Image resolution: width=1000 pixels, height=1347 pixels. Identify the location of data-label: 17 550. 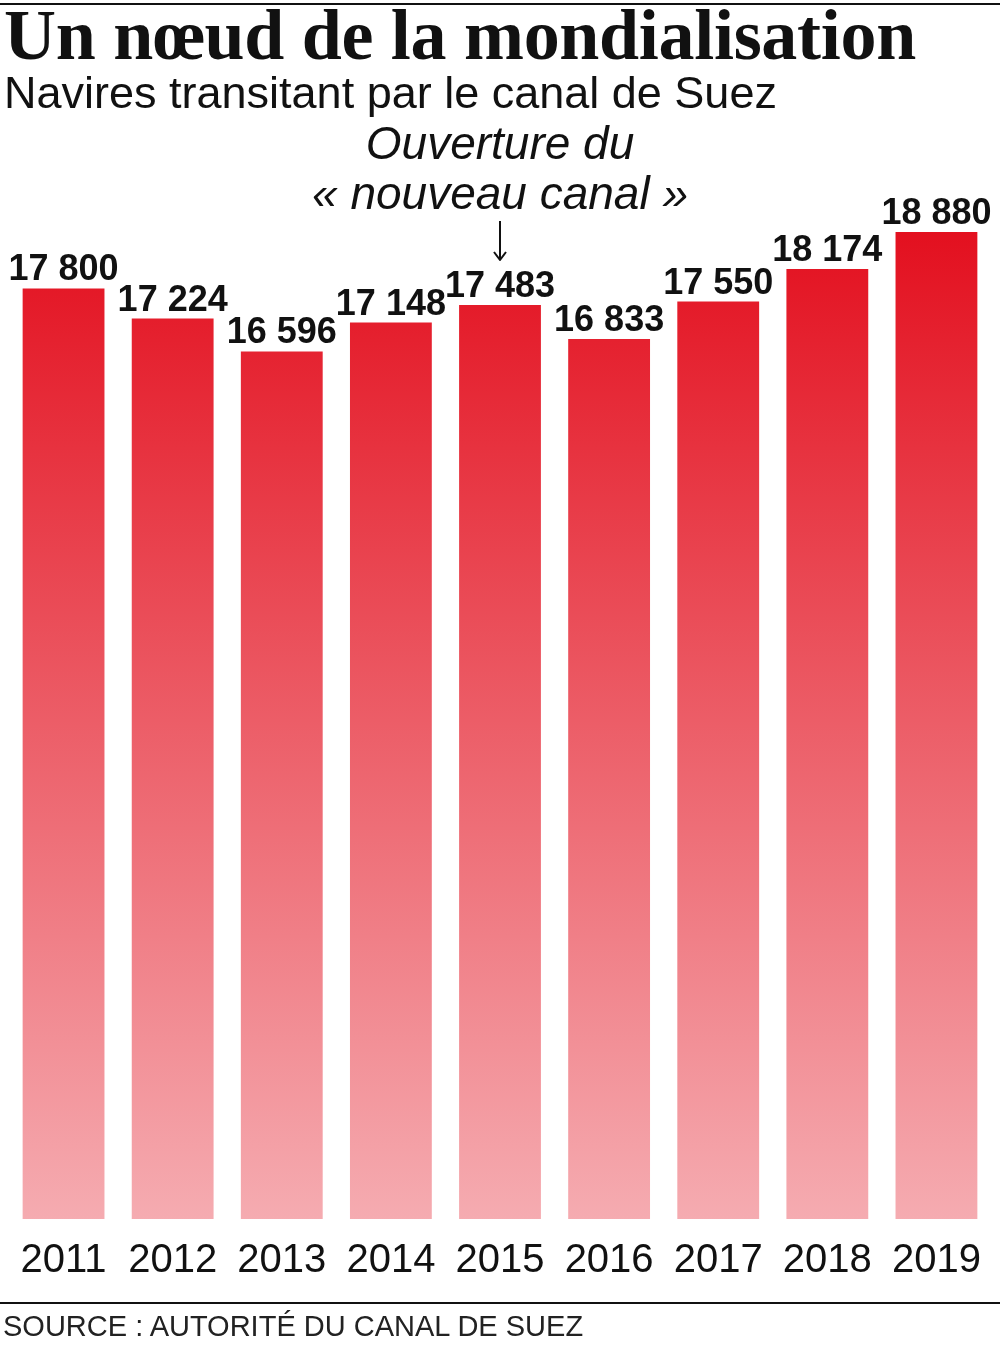
(718, 281).